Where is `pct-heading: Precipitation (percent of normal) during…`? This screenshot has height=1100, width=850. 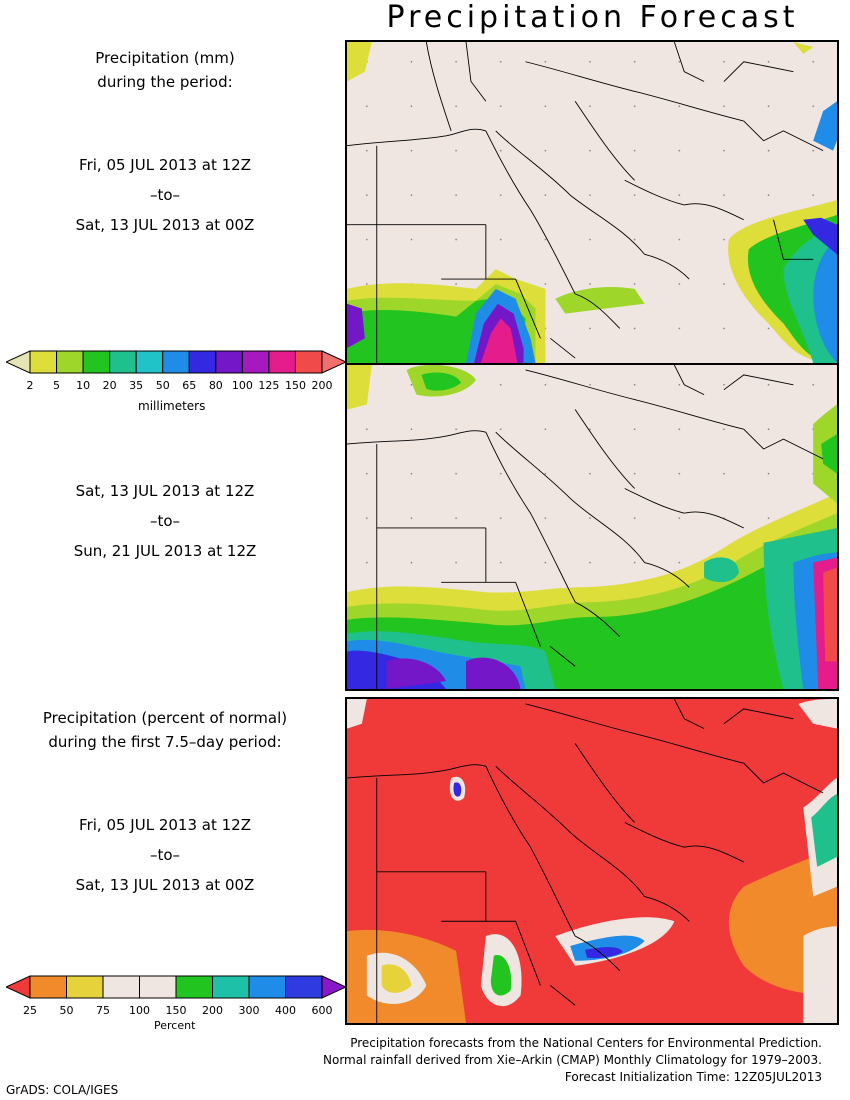
pct-heading: Precipitation (percent of normal) during… is located at coordinates (165, 730).